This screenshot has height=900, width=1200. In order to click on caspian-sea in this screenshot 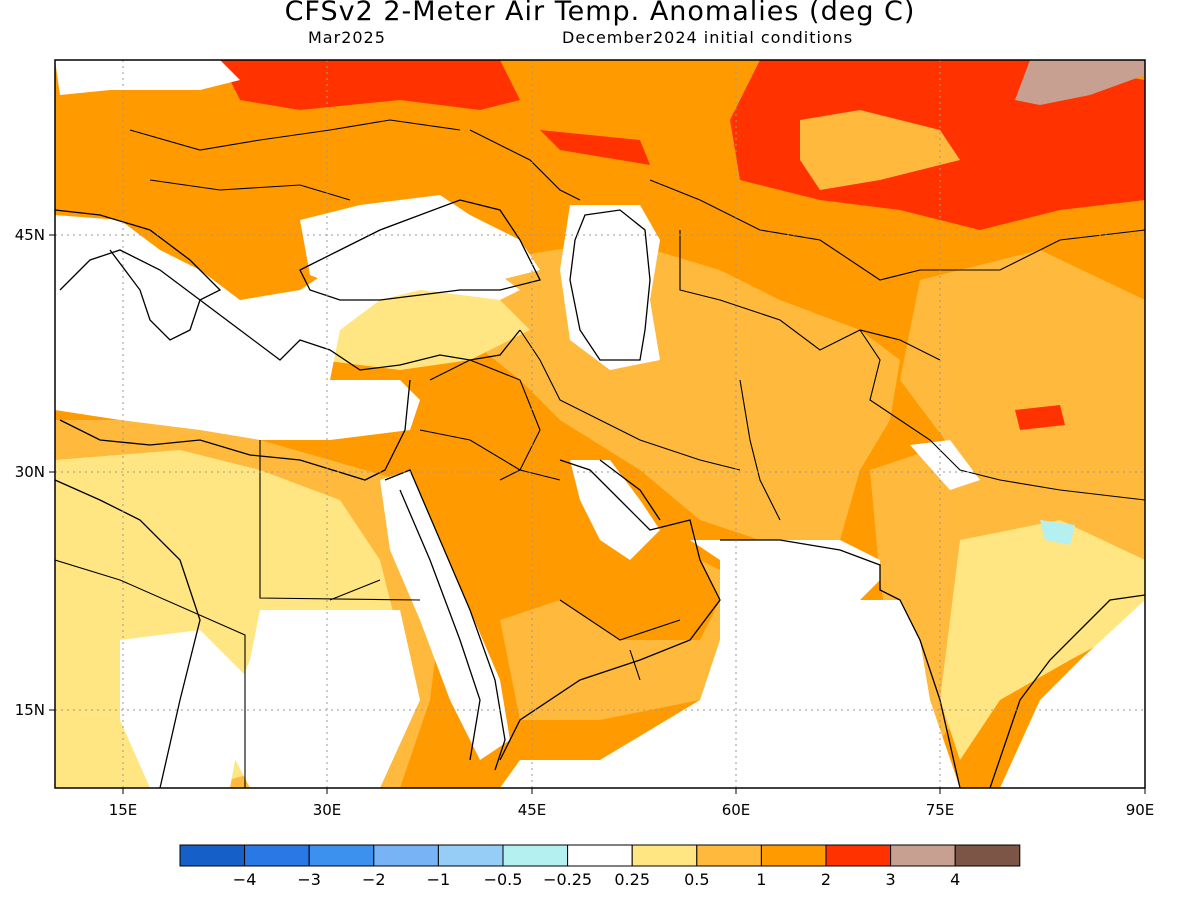, I will do `click(610, 287)`.